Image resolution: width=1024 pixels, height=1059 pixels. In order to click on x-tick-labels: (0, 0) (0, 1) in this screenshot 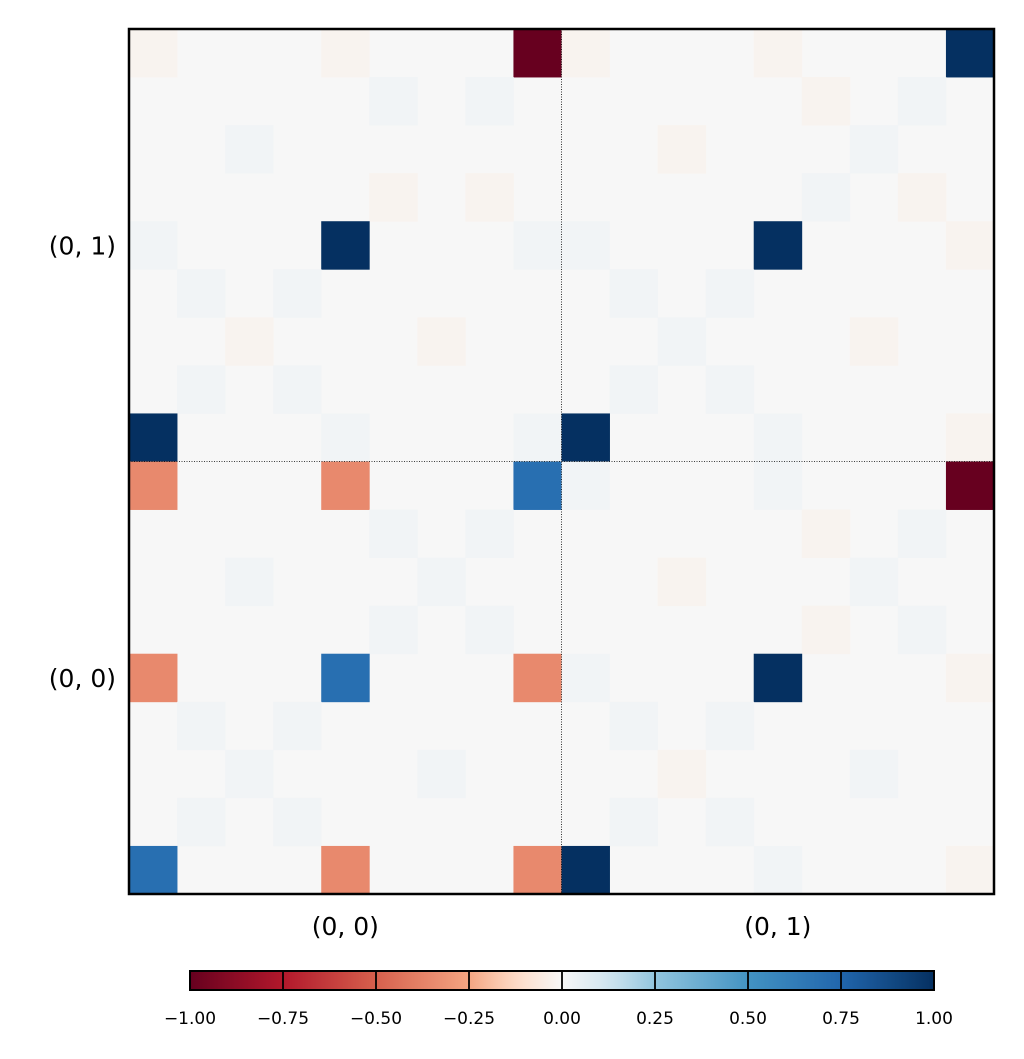, I will do `click(562, 926)`.